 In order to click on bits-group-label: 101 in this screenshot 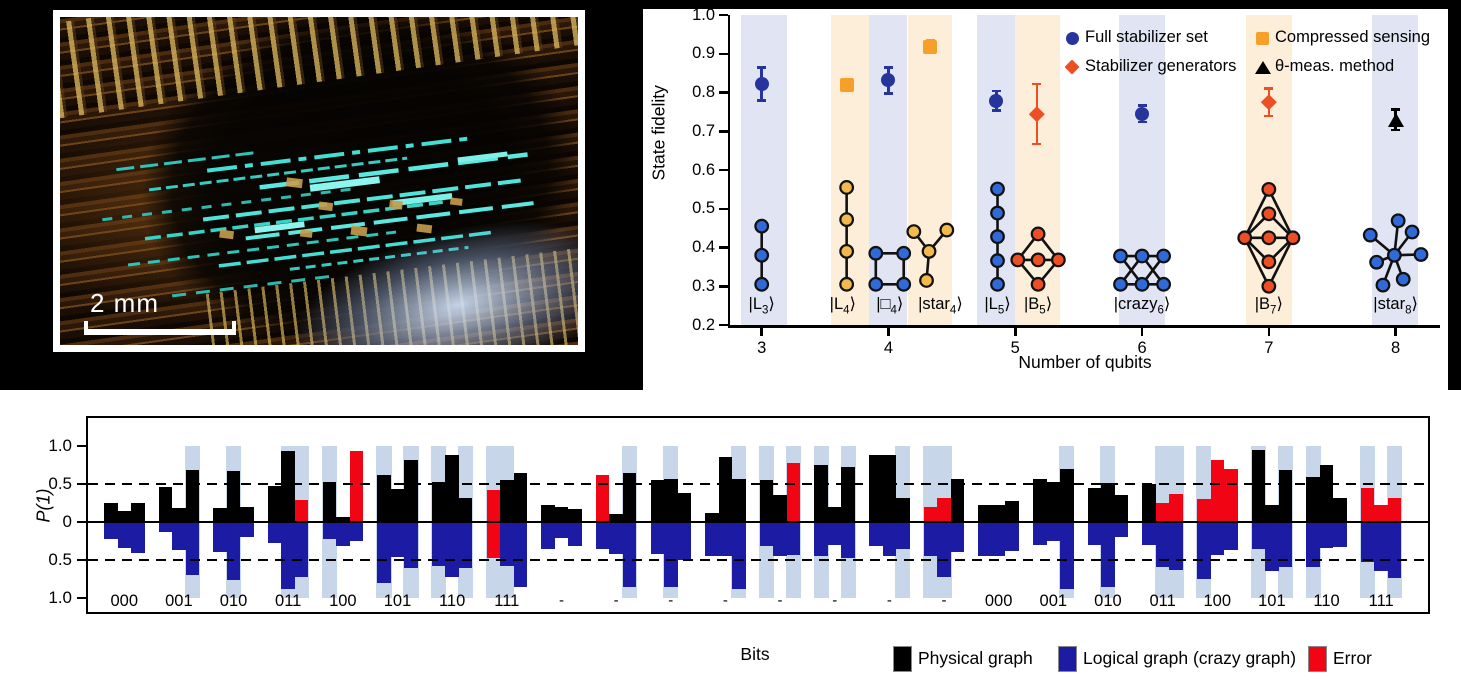, I will do `click(1272, 601)`.